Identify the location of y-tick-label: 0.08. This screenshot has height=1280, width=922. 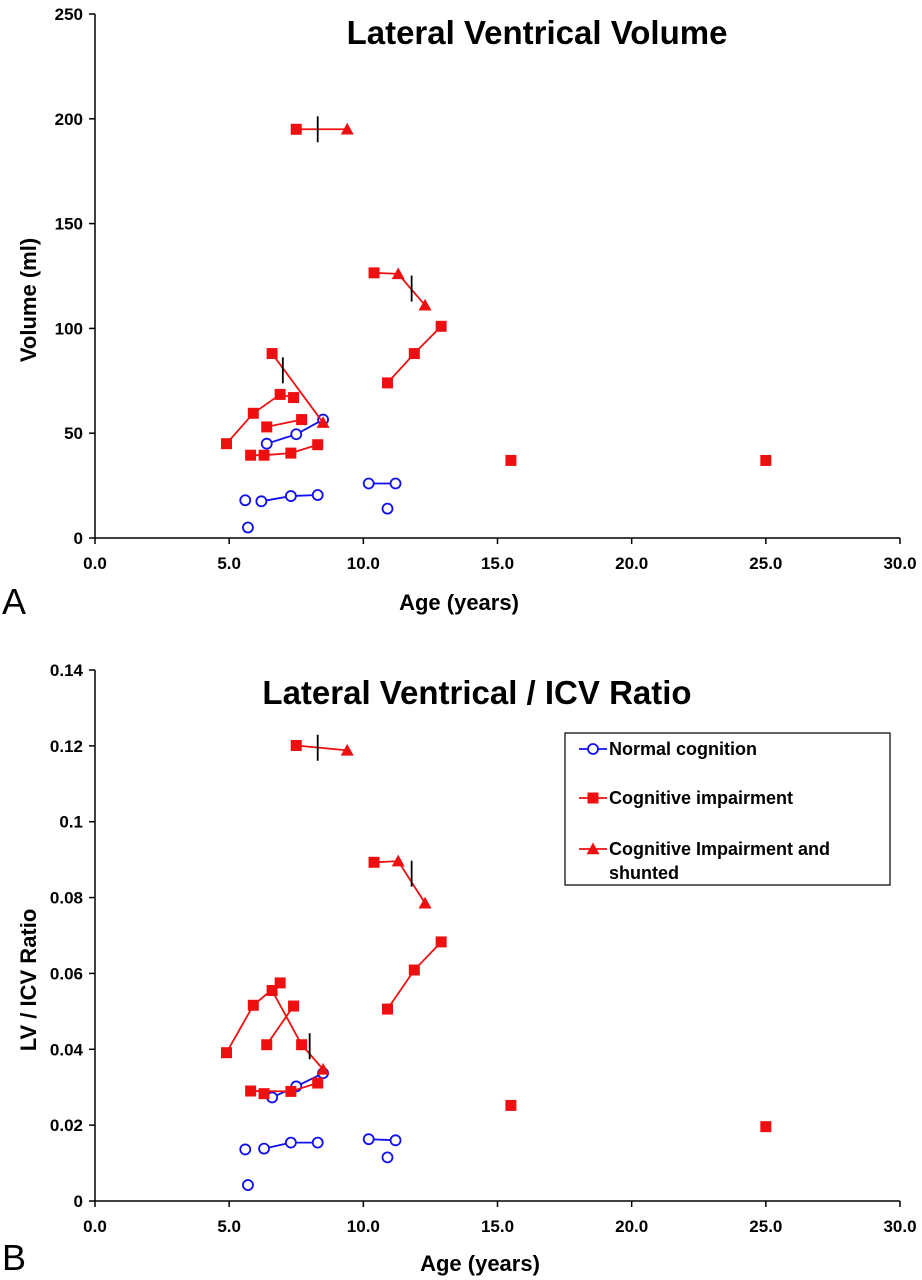
(66, 898).